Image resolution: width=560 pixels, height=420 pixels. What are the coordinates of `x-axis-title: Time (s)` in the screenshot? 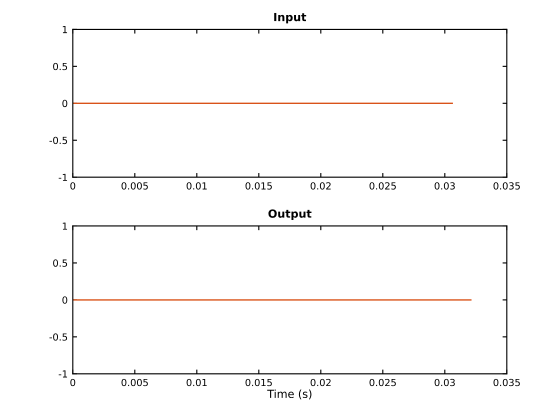 It's located at (289, 394).